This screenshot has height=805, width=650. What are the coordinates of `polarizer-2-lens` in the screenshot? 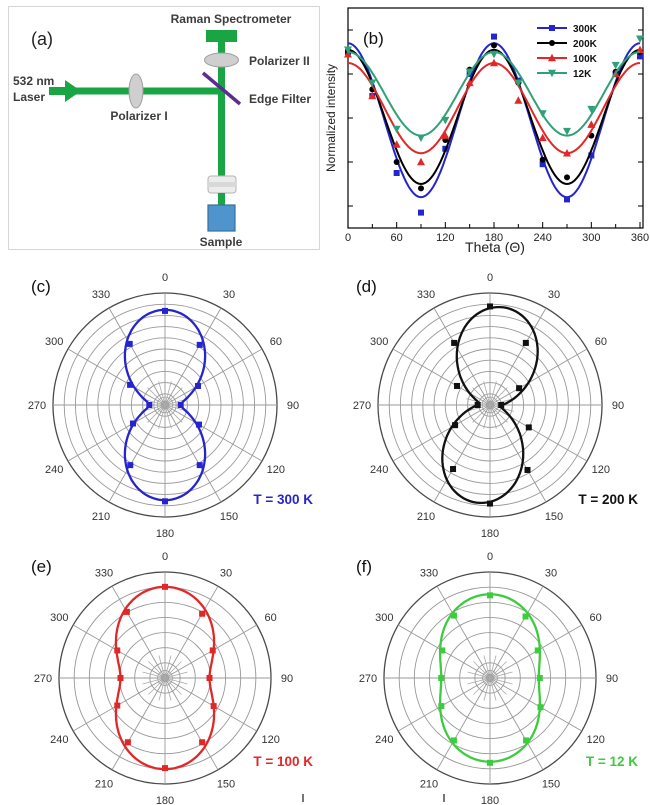 It's located at (221, 60).